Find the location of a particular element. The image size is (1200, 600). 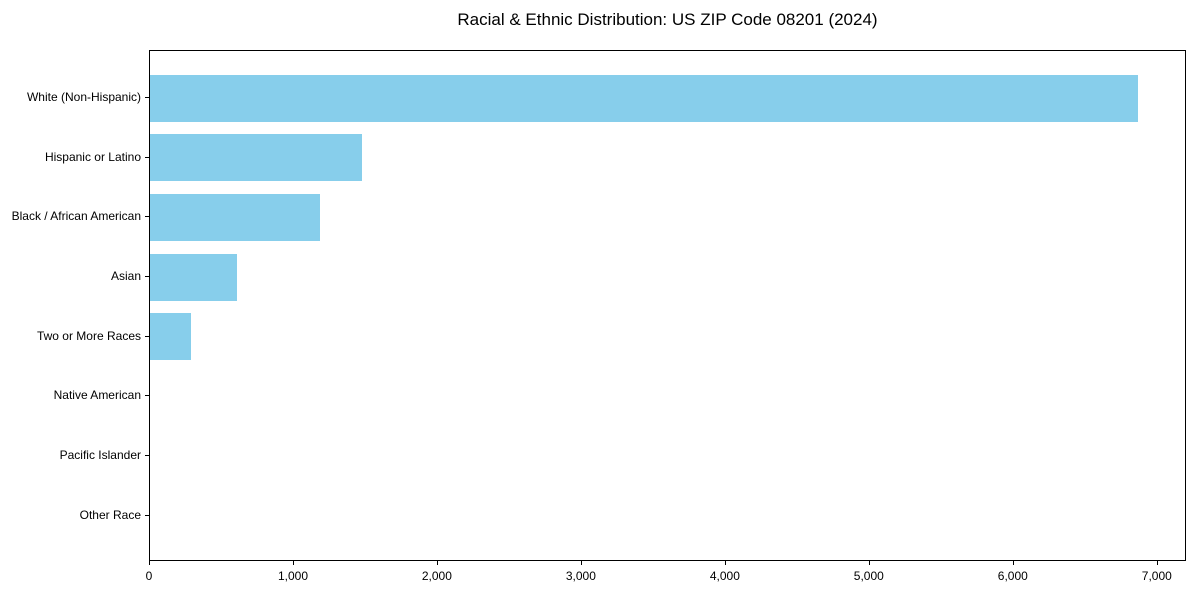

y-axis-label: White (Non-Hispanic) is located at coordinates (83, 97).